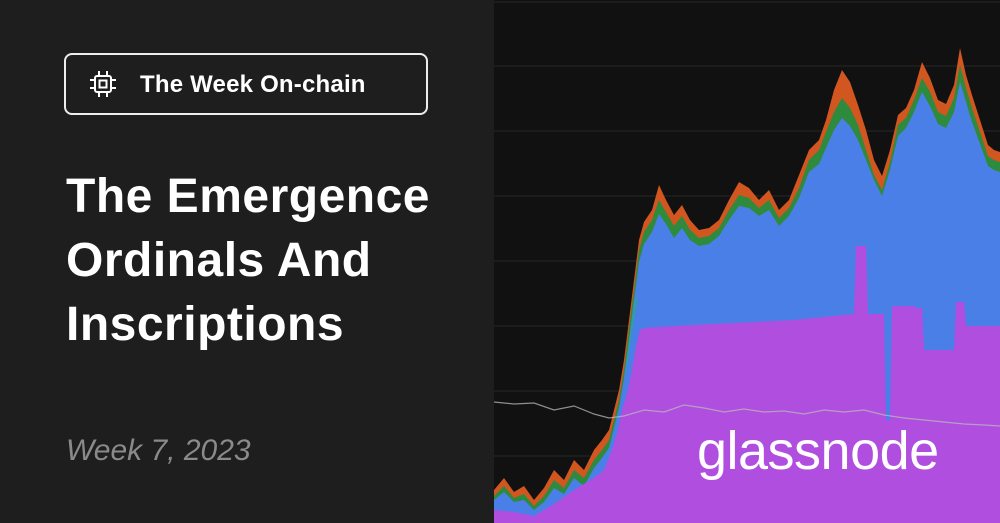  I want to click on brand-logo: glassnode, so click(818, 451).